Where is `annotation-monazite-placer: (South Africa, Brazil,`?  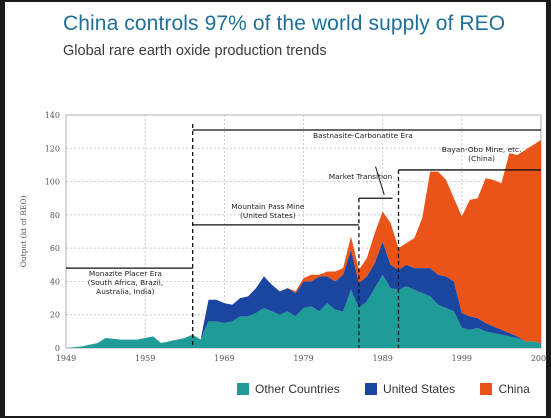
annotation-monazite-placer: (South Africa, Brazil, is located at coordinates (125, 282).